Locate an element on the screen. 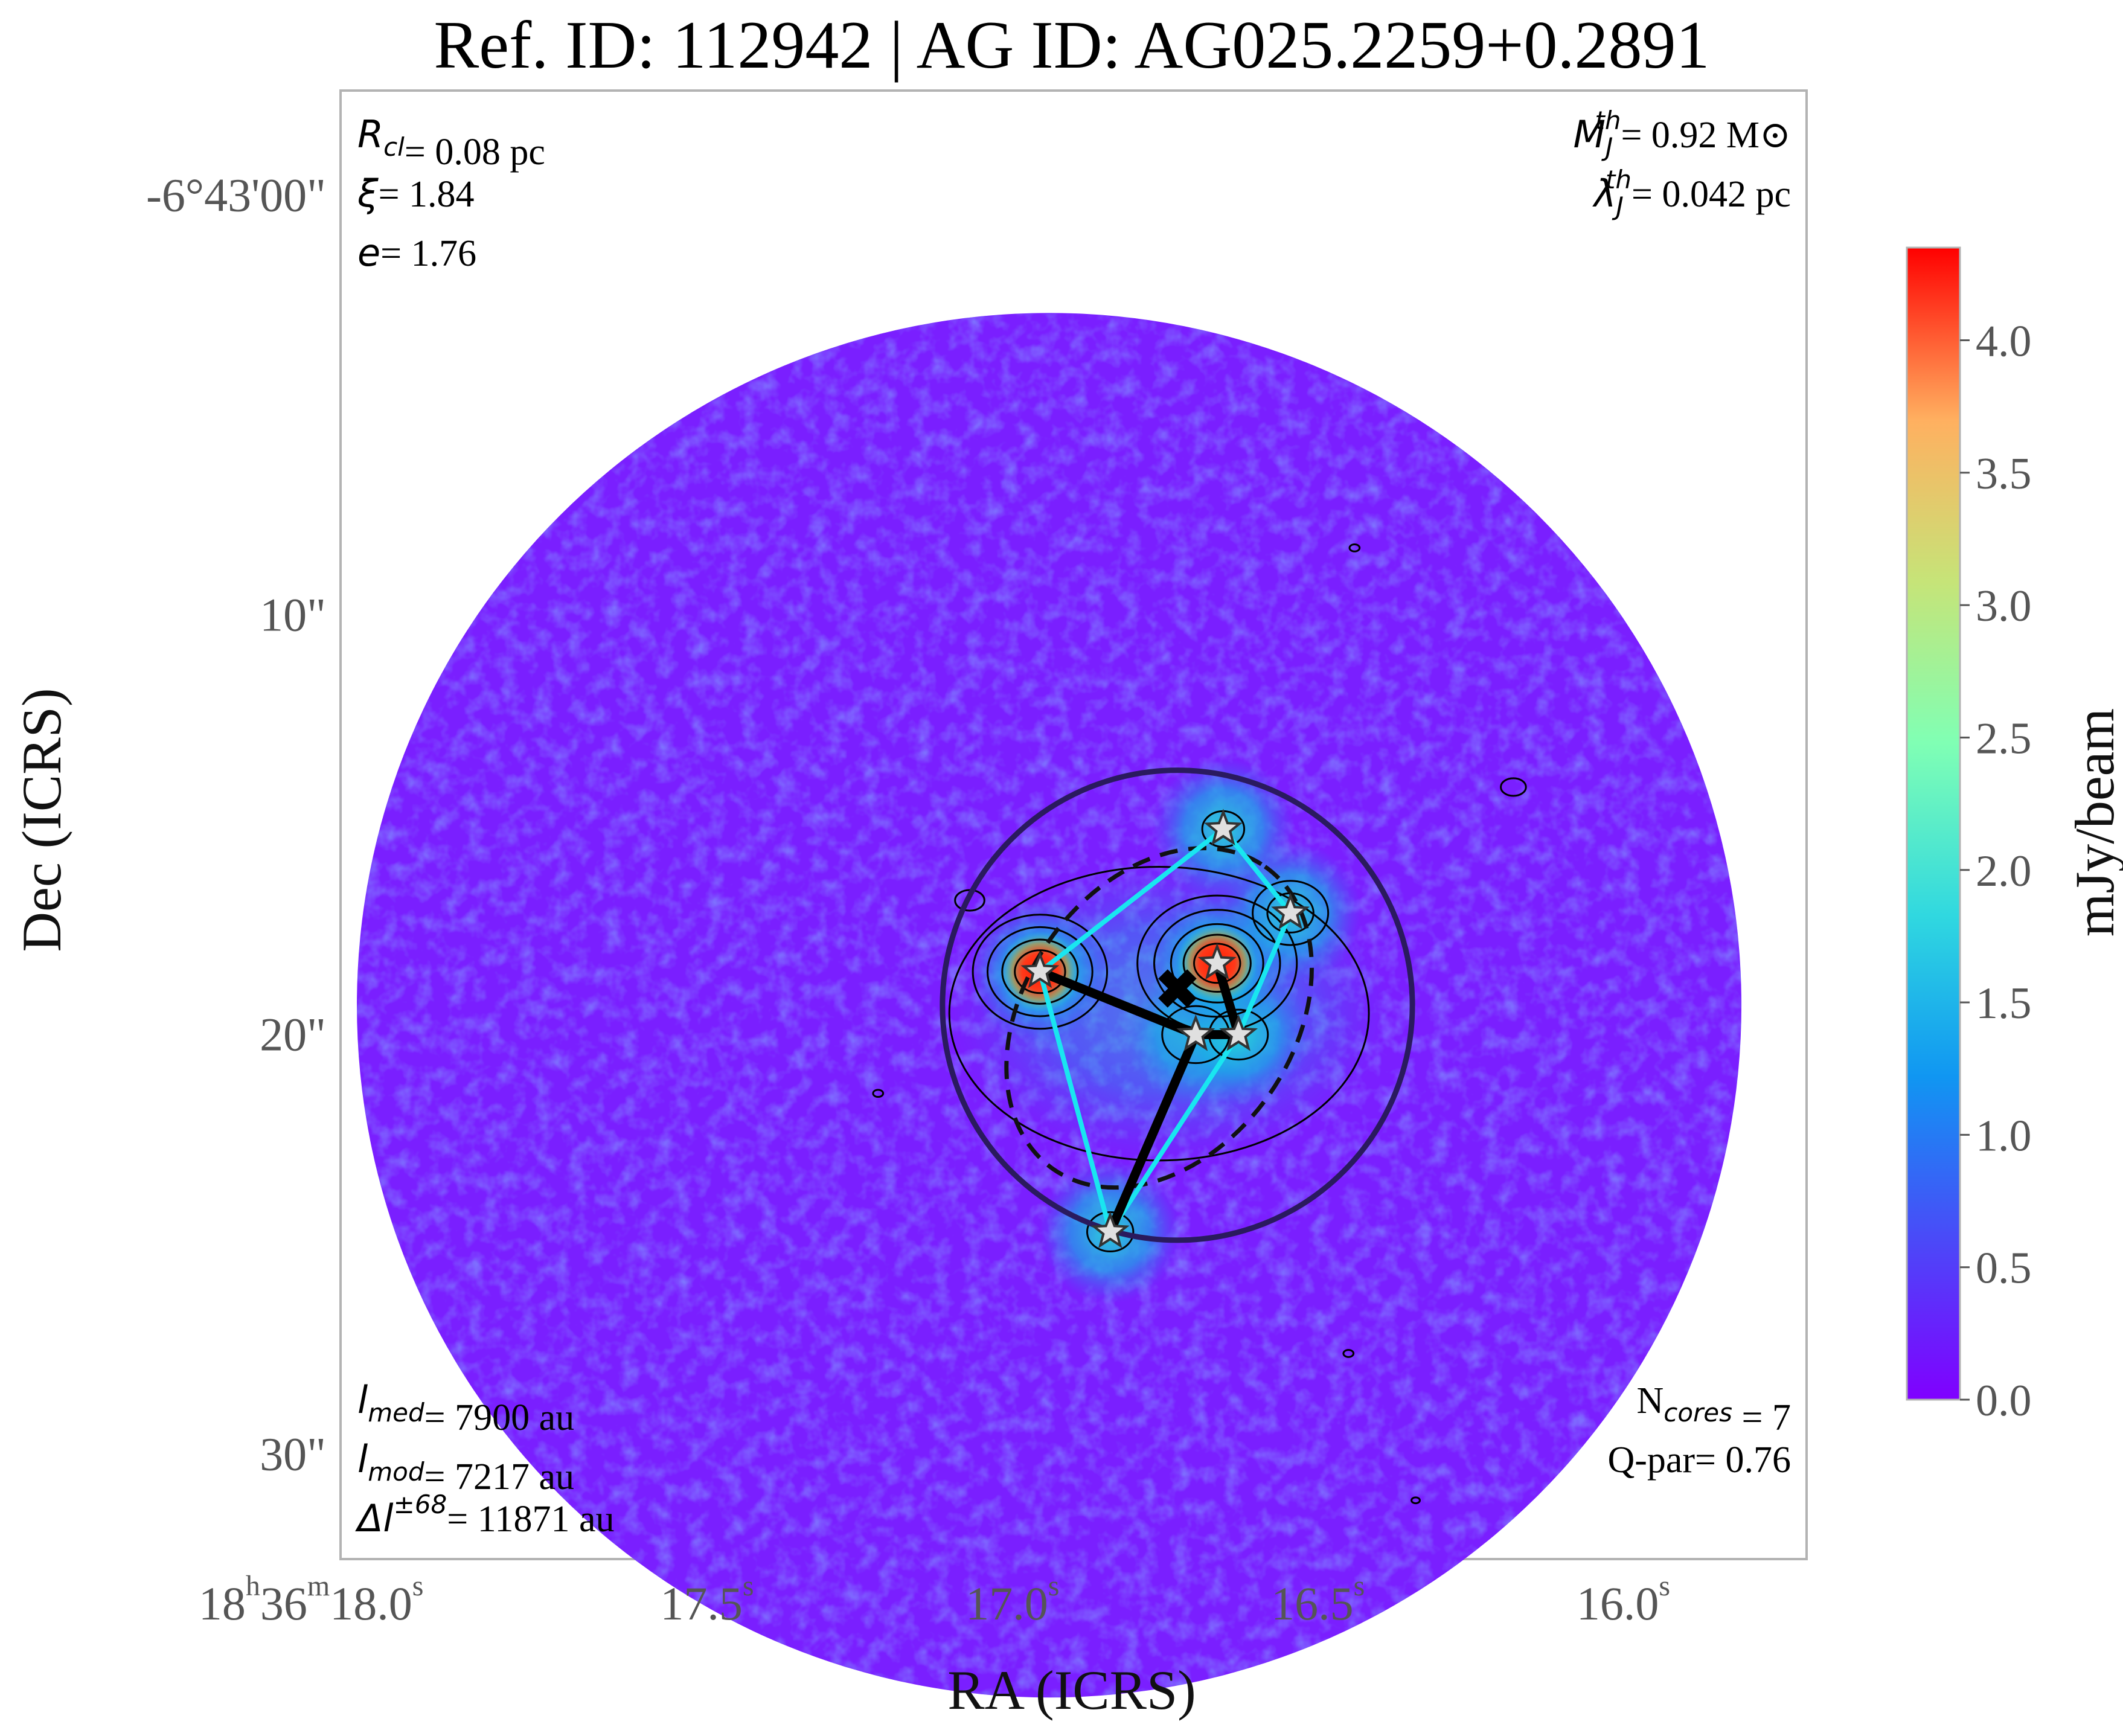 The height and width of the screenshot is (1736, 2123). colorbar-tick-label: 0.5 is located at coordinates (2004, 1268).